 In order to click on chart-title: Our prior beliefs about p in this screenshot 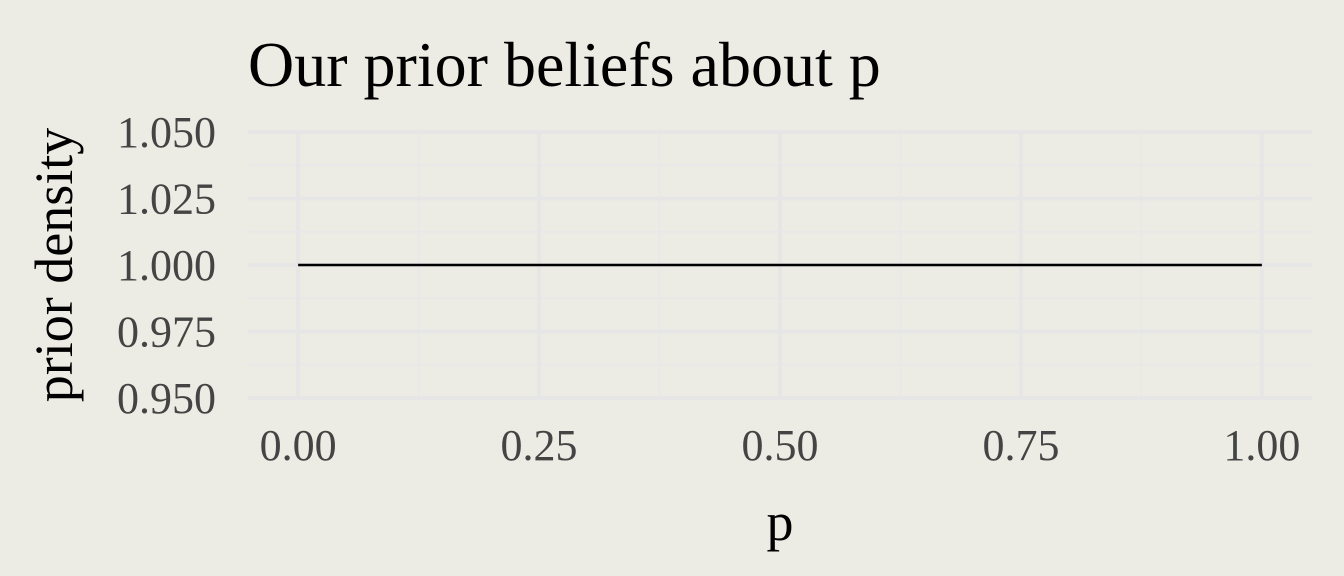, I will do `click(564, 64)`.